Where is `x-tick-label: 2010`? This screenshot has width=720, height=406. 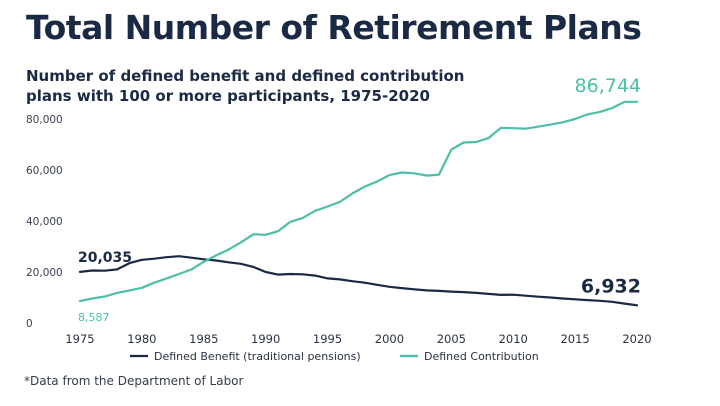
x-tick-label: 2010 is located at coordinates (513, 339).